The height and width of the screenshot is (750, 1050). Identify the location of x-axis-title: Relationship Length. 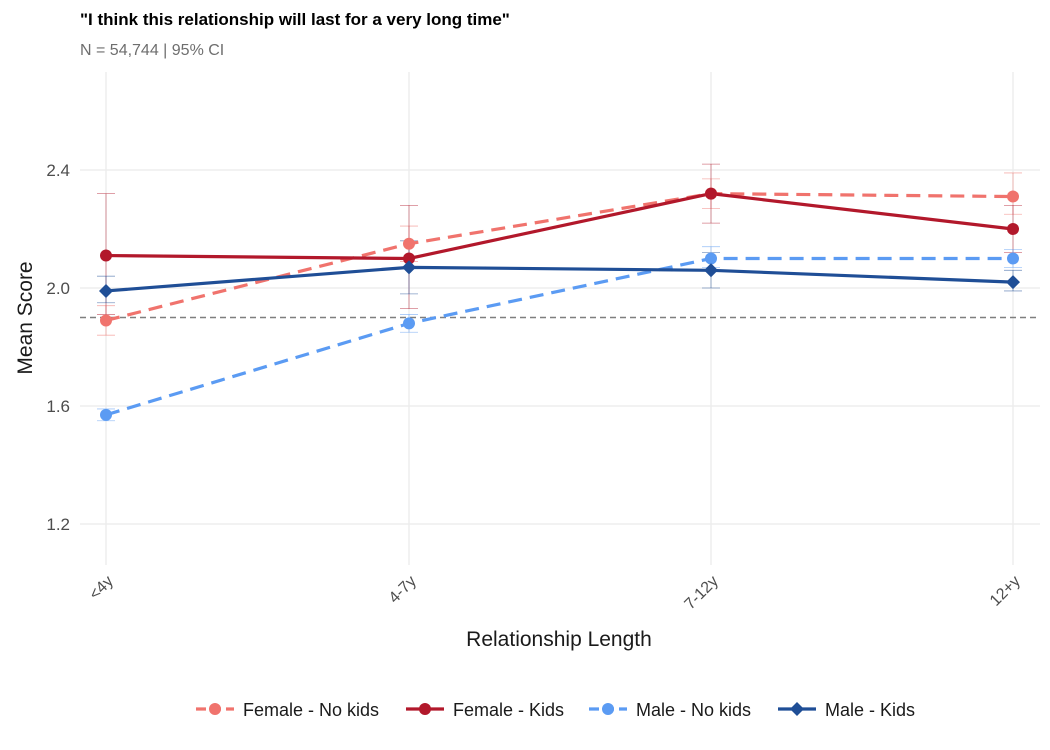
(559, 639).